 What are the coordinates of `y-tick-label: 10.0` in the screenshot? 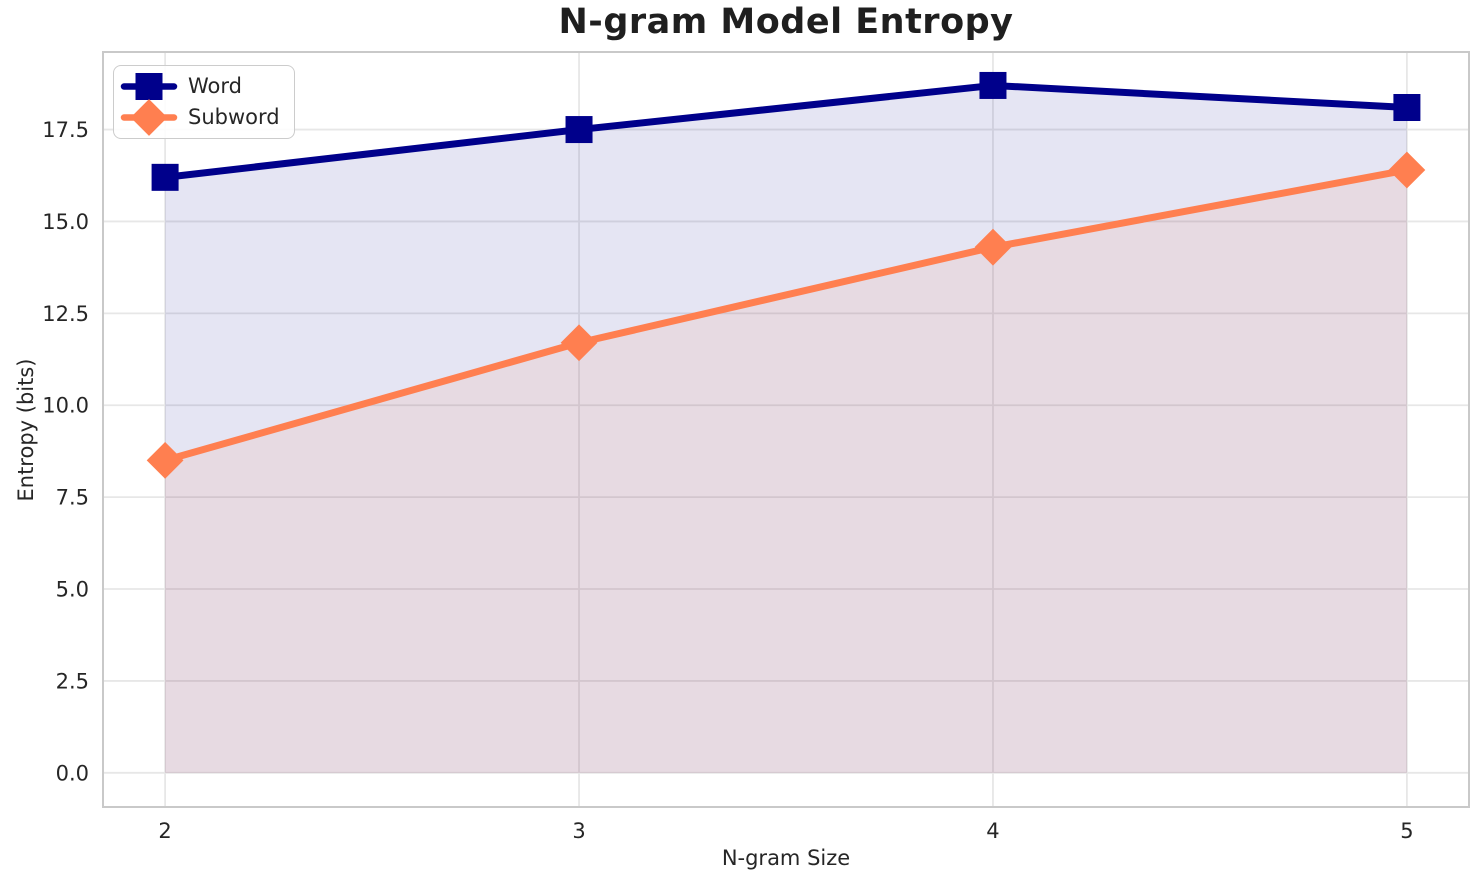 It's located at (65, 406).